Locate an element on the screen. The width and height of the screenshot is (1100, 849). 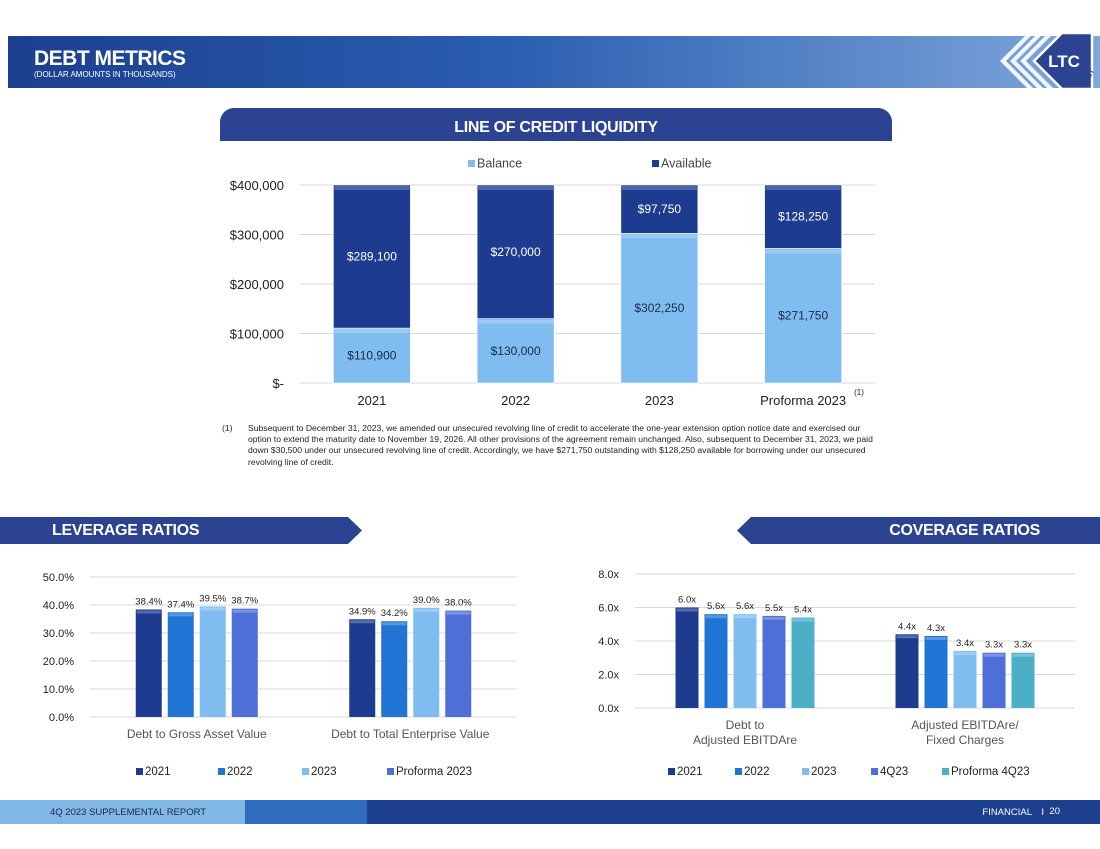
y-tick-label: $300,000 is located at coordinates (257, 235).